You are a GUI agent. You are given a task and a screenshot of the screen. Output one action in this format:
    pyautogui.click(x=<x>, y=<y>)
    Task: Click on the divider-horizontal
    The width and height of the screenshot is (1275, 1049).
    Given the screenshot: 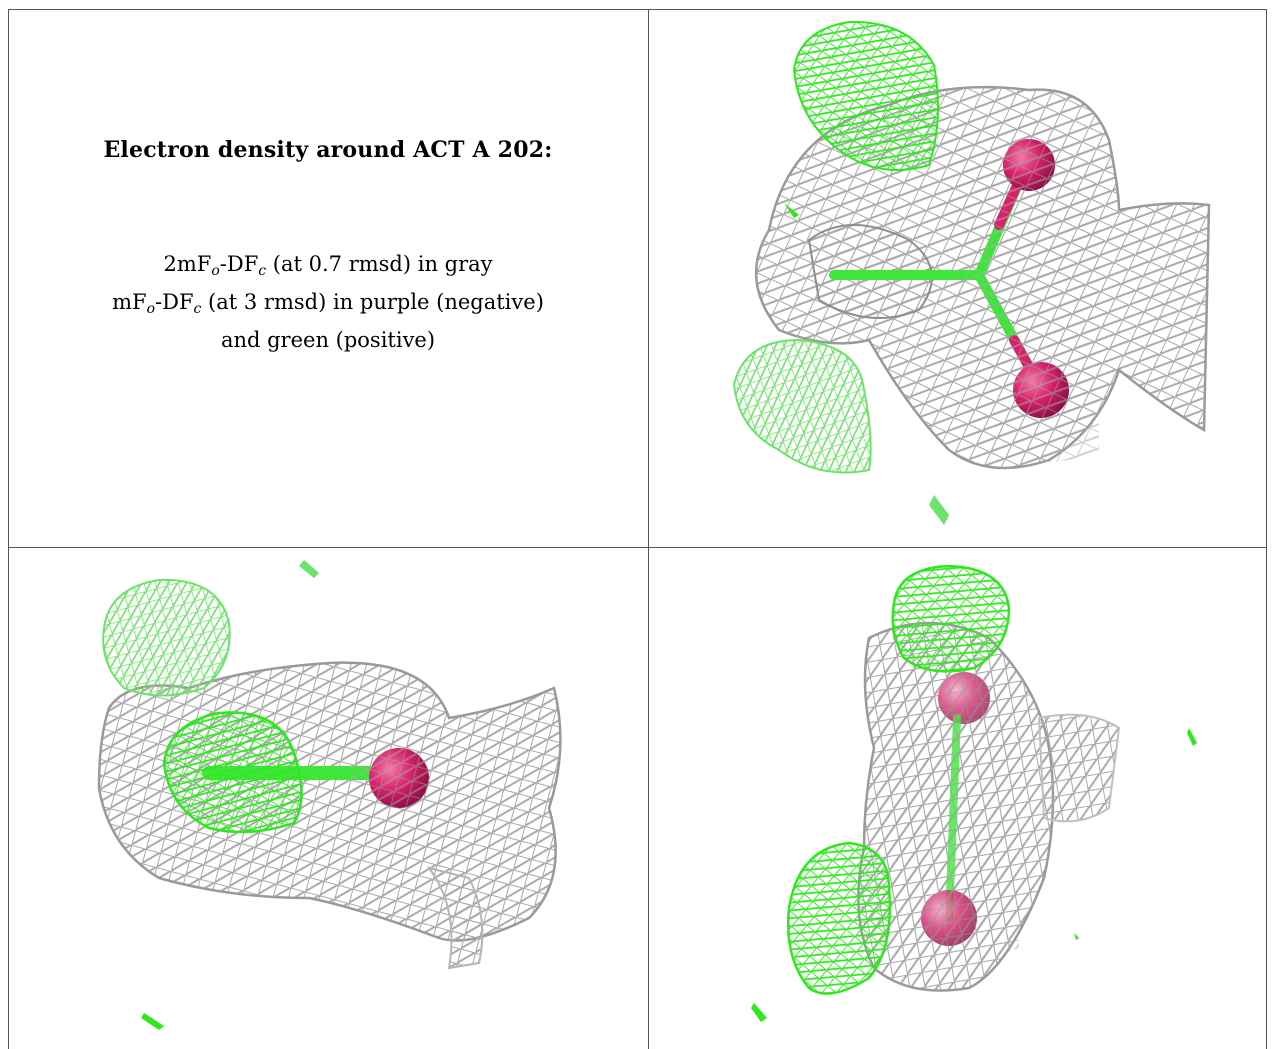 What is the action you would take?
    pyautogui.click(x=637, y=547)
    